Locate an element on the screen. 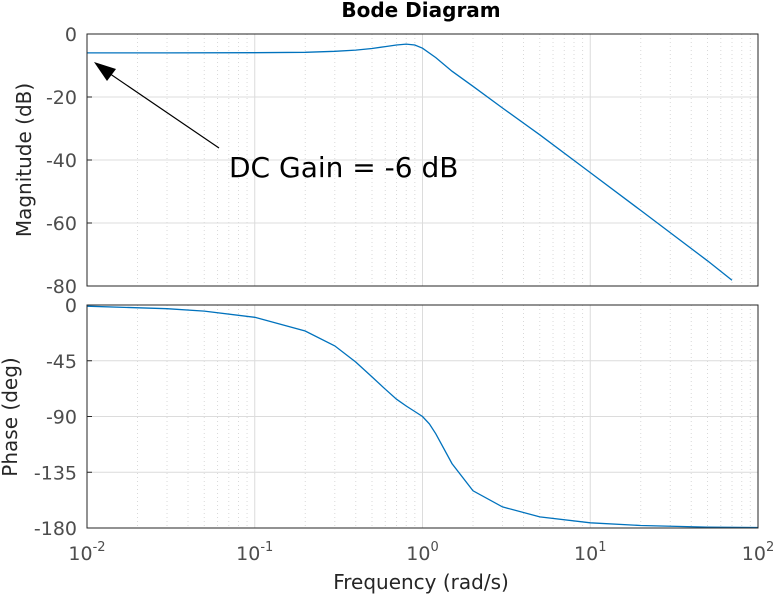 The image size is (776, 595). annotation-arrow-line is located at coordinates (159, 107).